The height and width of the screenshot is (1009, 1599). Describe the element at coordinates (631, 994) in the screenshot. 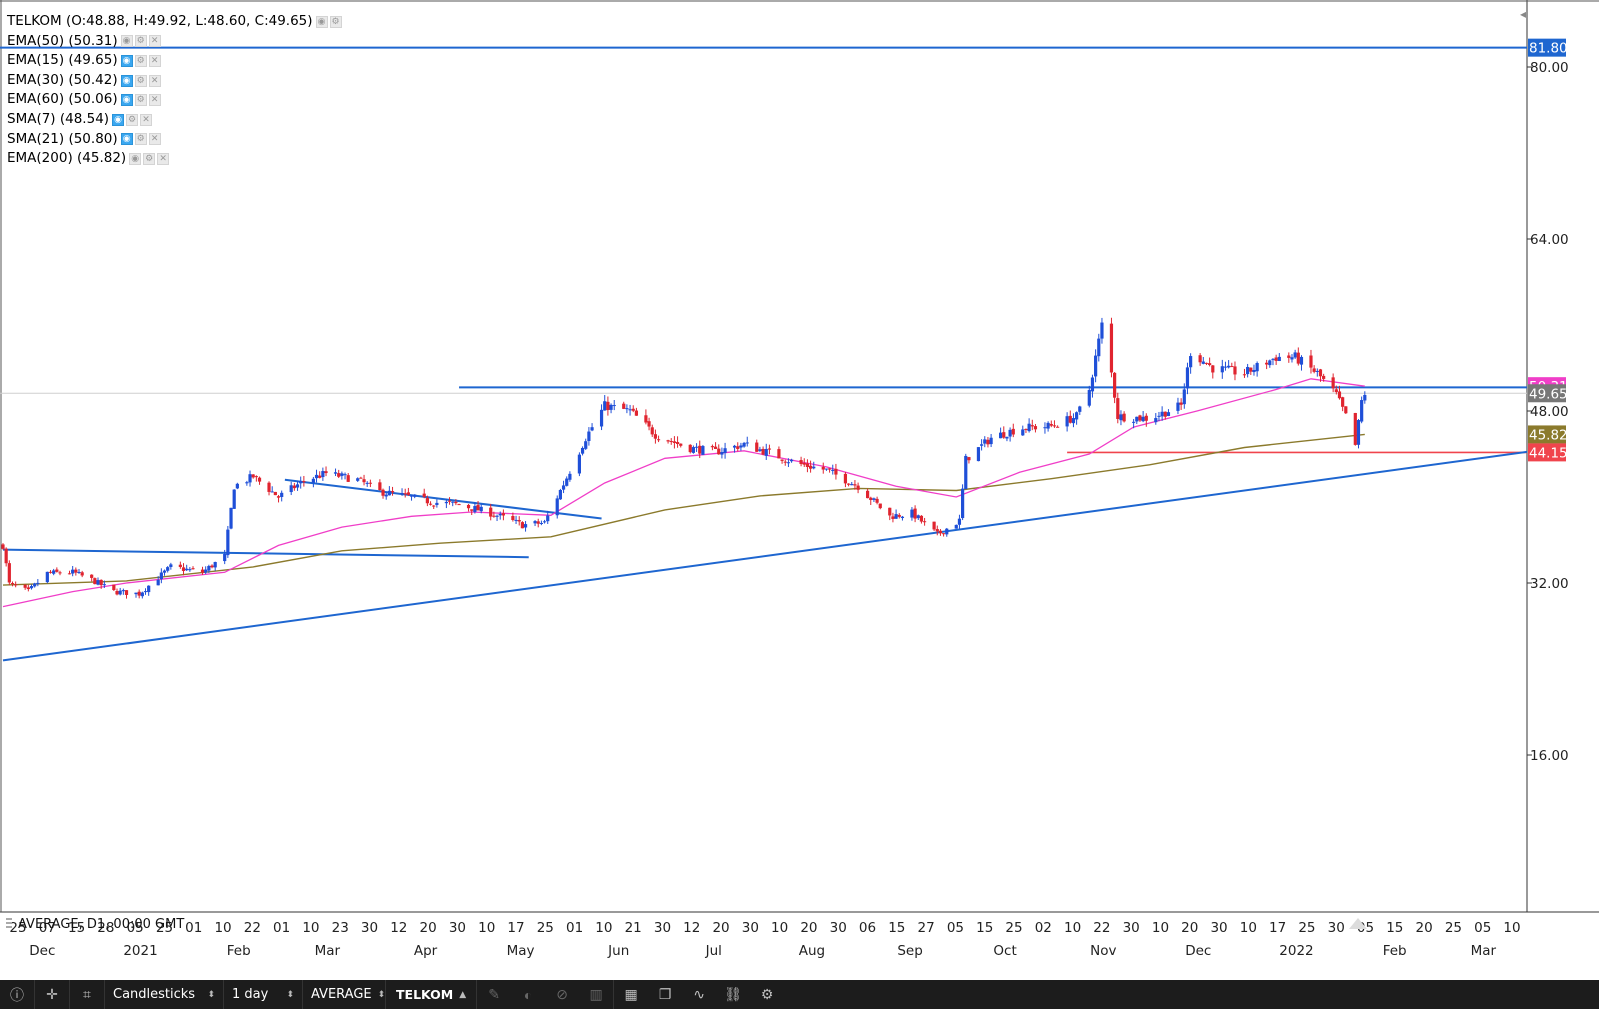

I see `layout-grid-icon: ▦` at that location.